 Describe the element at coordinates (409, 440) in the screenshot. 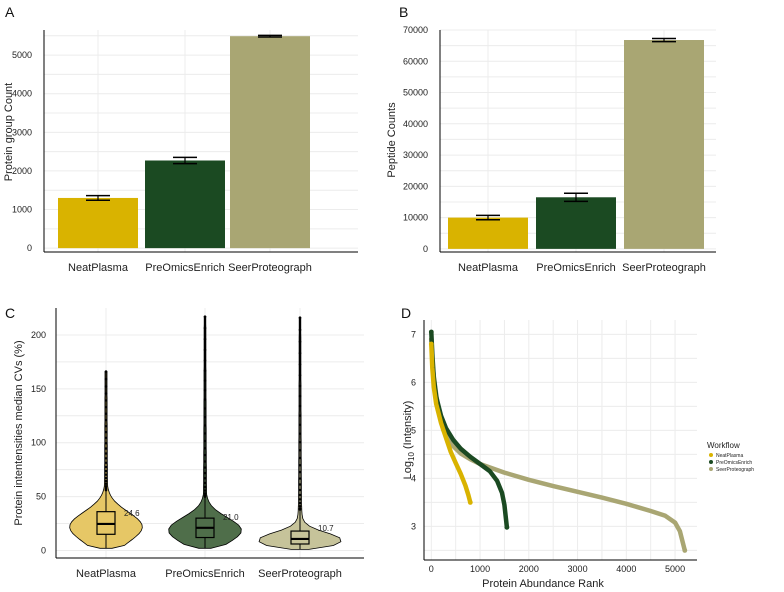

I see `panel-d-y-label: Log10 (Intensity)` at that location.